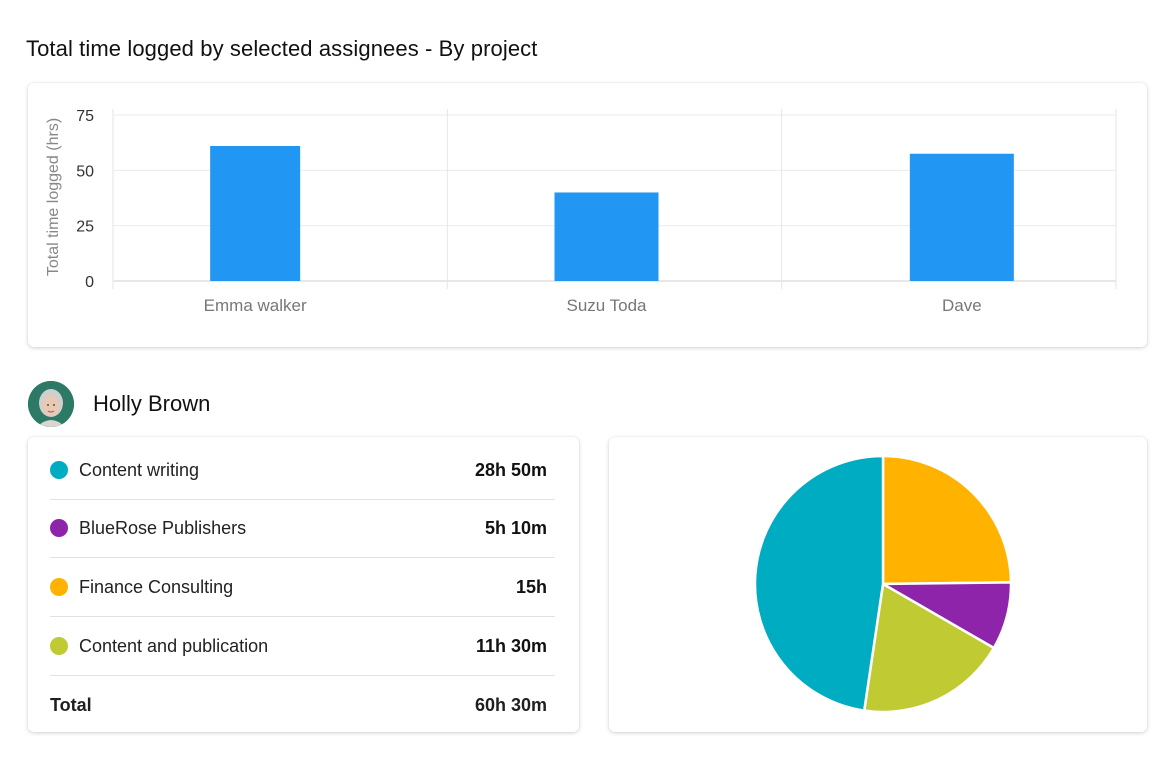  Describe the element at coordinates (302, 470) in the screenshot. I see `list-item: Content writing 28h 50m` at that location.